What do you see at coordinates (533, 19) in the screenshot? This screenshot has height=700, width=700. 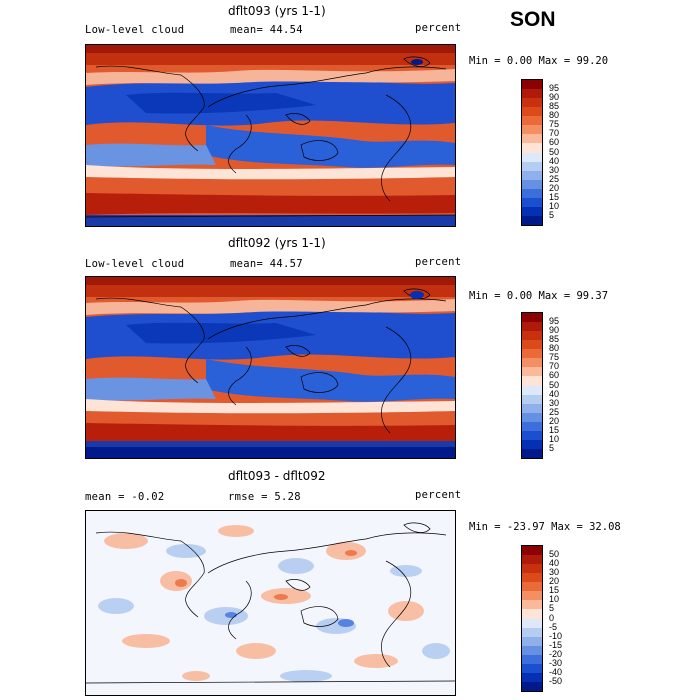 I see `season-label: SON` at bounding box center [533, 19].